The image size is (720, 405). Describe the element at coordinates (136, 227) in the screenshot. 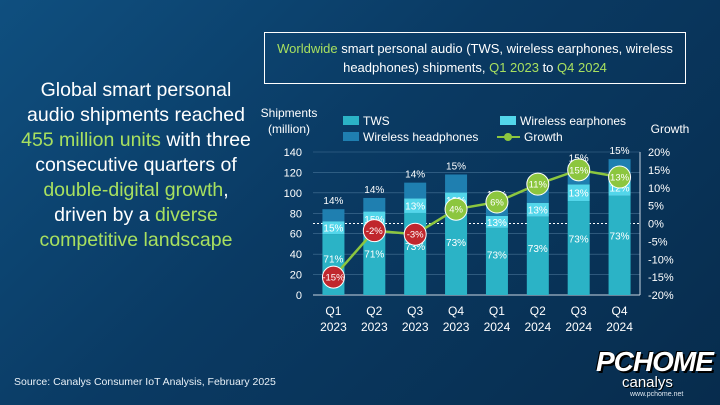

I see `headline-highlight-3: diverse competitive landscape` at that location.